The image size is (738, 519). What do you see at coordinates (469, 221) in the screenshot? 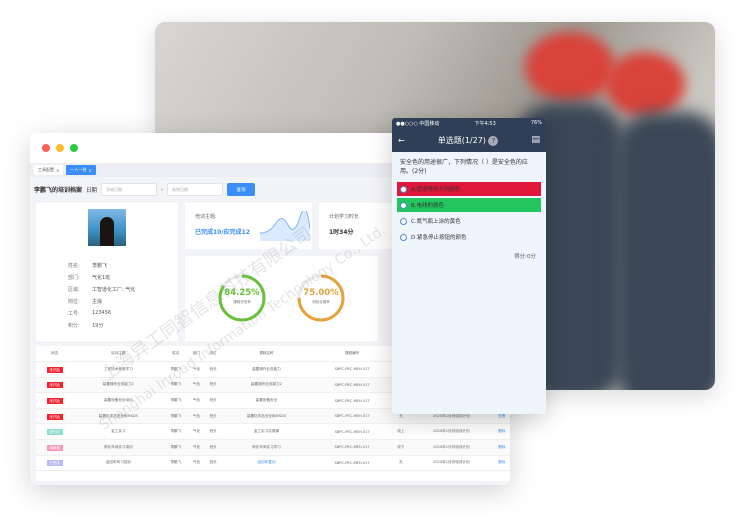
I see `option-c: C.氮气瓶上涂的黄色` at bounding box center [469, 221].